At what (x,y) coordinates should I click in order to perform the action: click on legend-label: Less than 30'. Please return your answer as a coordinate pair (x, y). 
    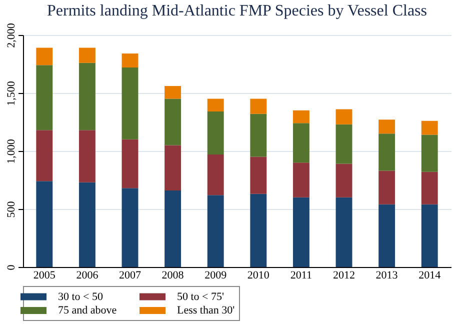
    Looking at the image, I should click on (206, 310).